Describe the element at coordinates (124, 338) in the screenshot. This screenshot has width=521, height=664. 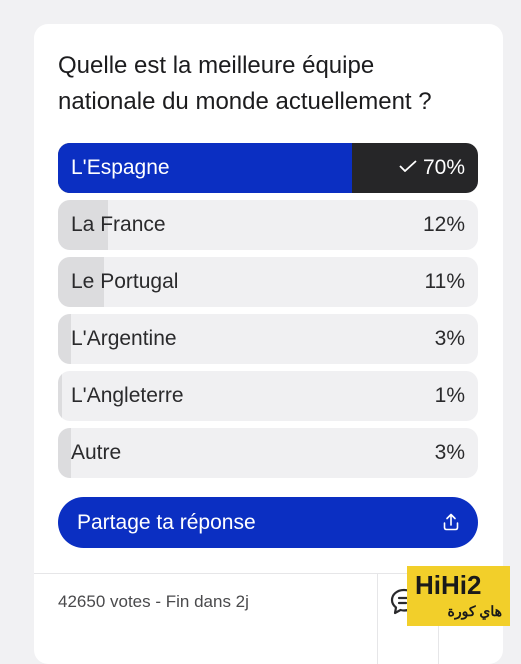
I see `option-label: L'Argentine` at that location.